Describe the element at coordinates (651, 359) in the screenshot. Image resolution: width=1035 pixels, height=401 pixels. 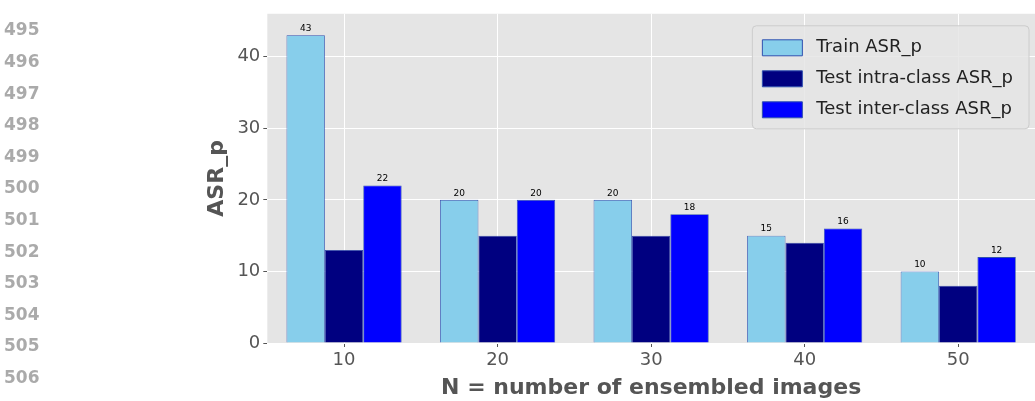
I see `x-tick-label: 30` at that location.